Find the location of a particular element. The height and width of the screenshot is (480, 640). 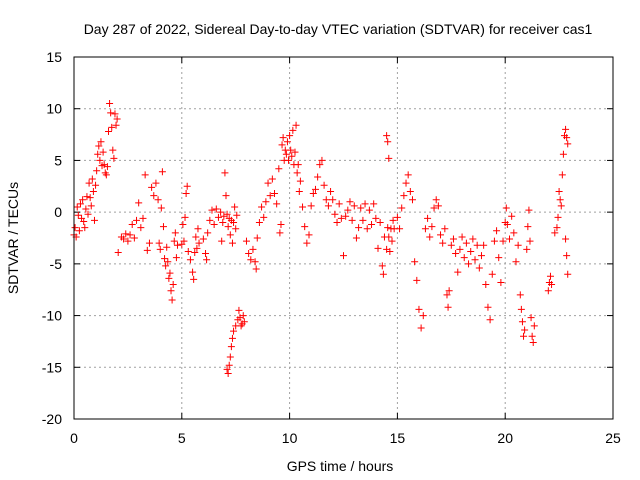

y-tick-label: 15 is located at coordinates (54, 57).